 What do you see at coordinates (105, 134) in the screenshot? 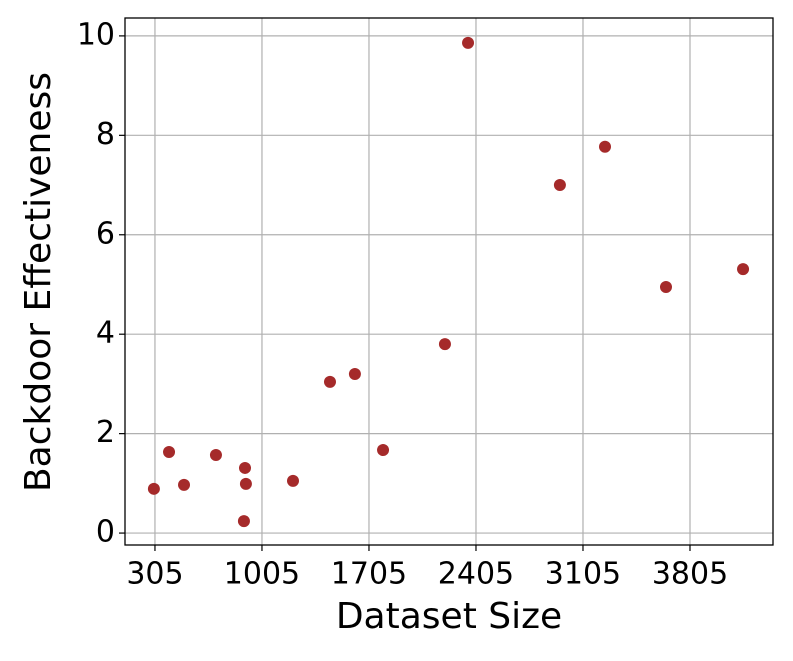
I see `y-tick-label: 8` at bounding box center [105, 134].